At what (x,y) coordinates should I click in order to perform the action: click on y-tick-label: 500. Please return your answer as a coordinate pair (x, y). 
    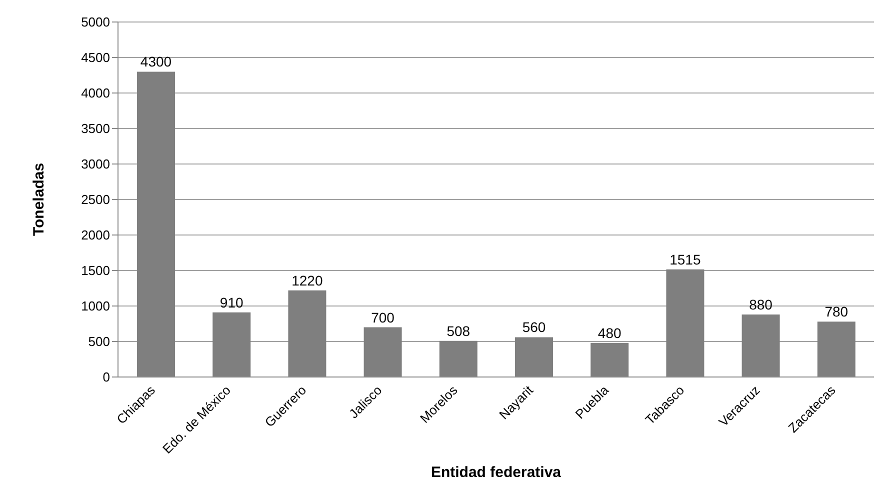
    Looking at the image, I should click on (99, 342).